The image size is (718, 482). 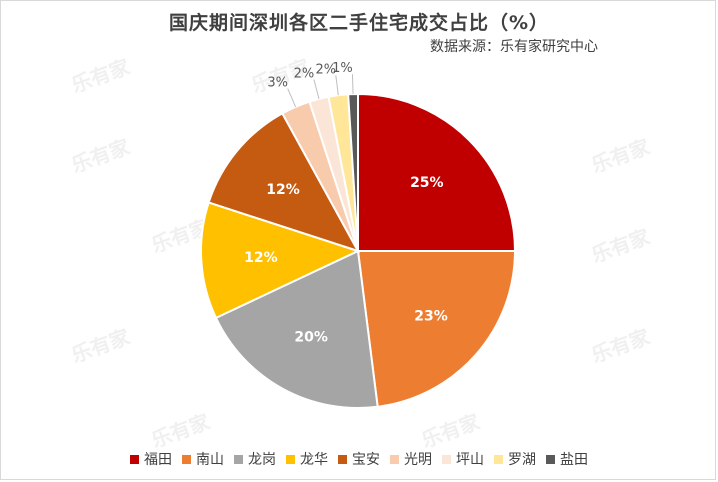 I want to click on data-label-宝安: 12%, so click(x=283, y=190).